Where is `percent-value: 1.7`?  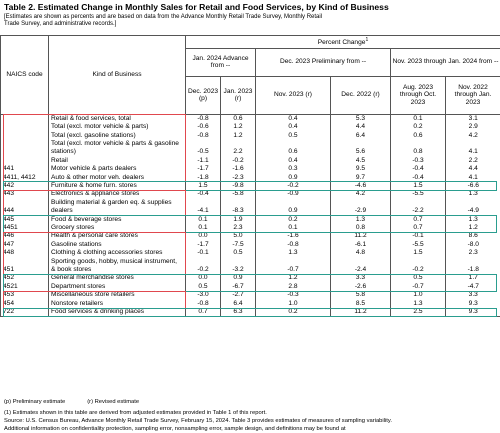
percent-value: 1.7 is located at coordinates (472, 278).